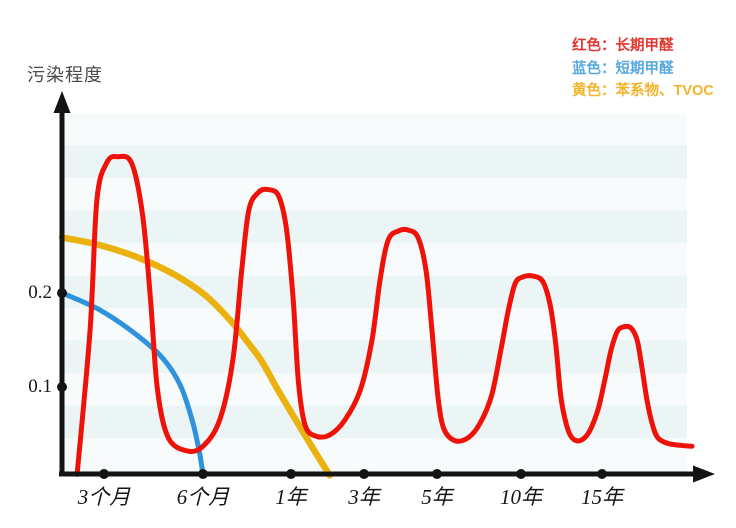  Describe the element at coordinates (643, 91) in the screenshot. I see `legend-item: 黄色：苯系物、TVOC` at that location.